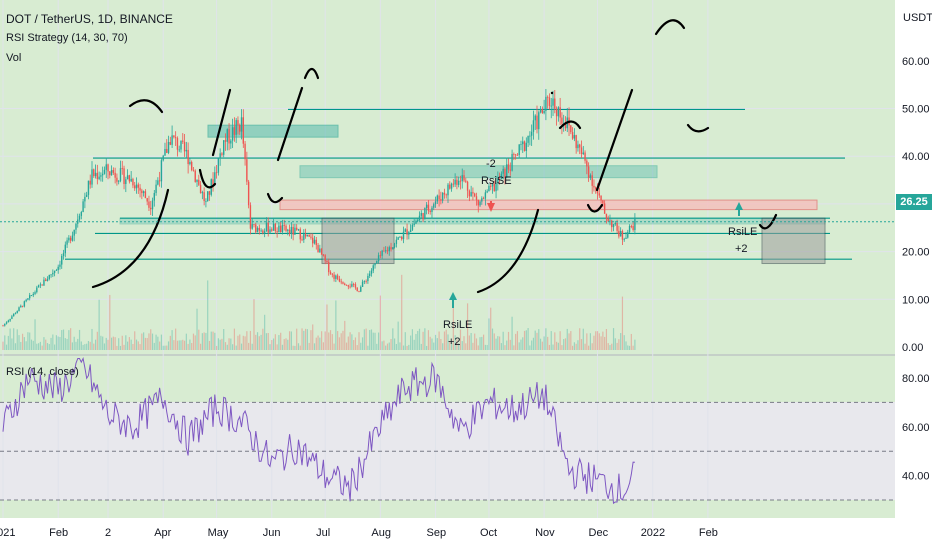 This screenshot has width=932, height=550. Describe the element at coordinates (743, 232) in the screenshot. I see `long-signal-label-2: RsiLE` at that location.